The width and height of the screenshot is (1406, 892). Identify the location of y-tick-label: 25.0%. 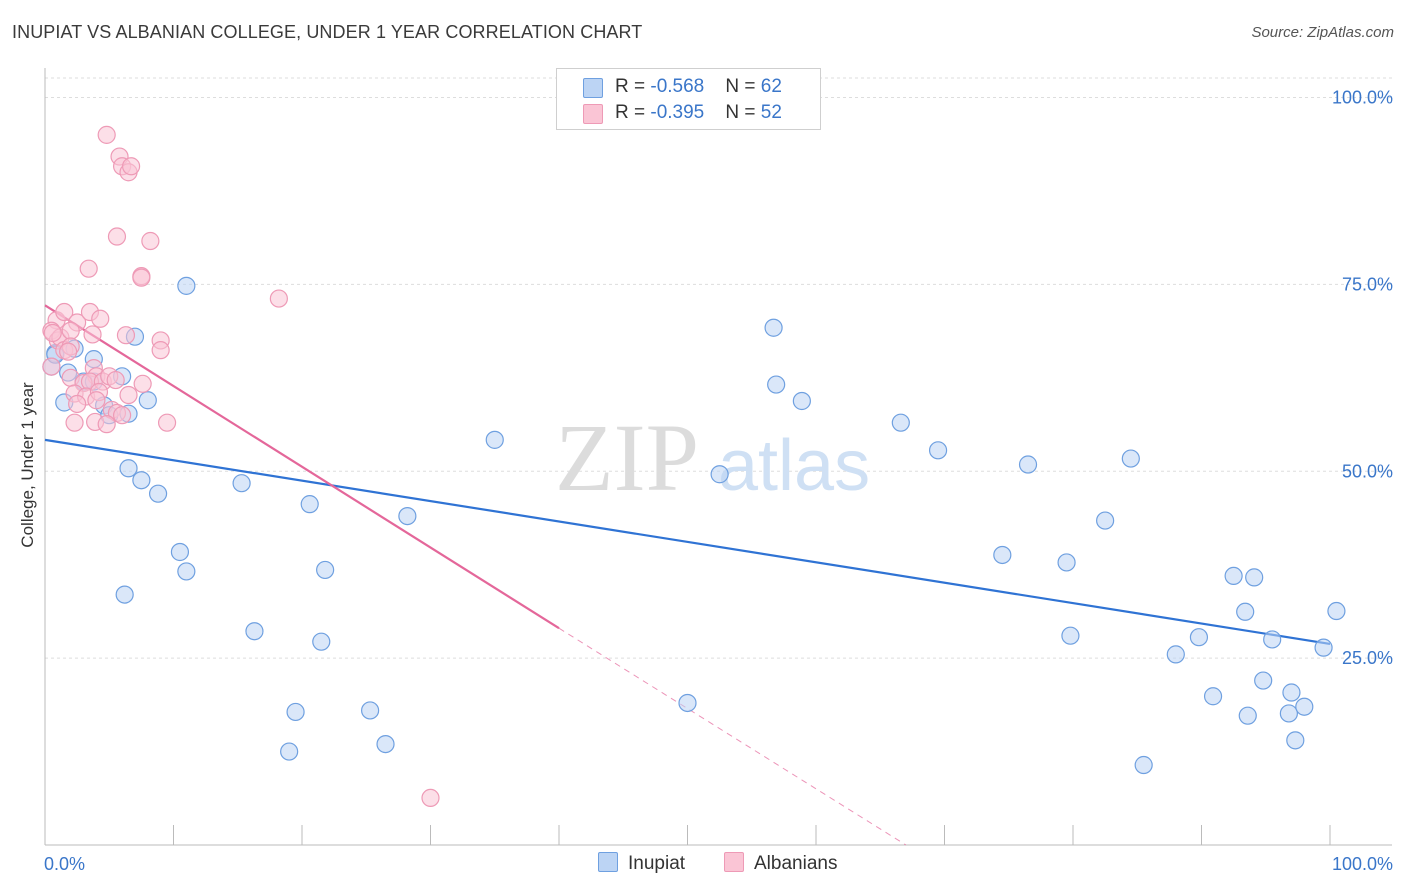
(1367, 658).